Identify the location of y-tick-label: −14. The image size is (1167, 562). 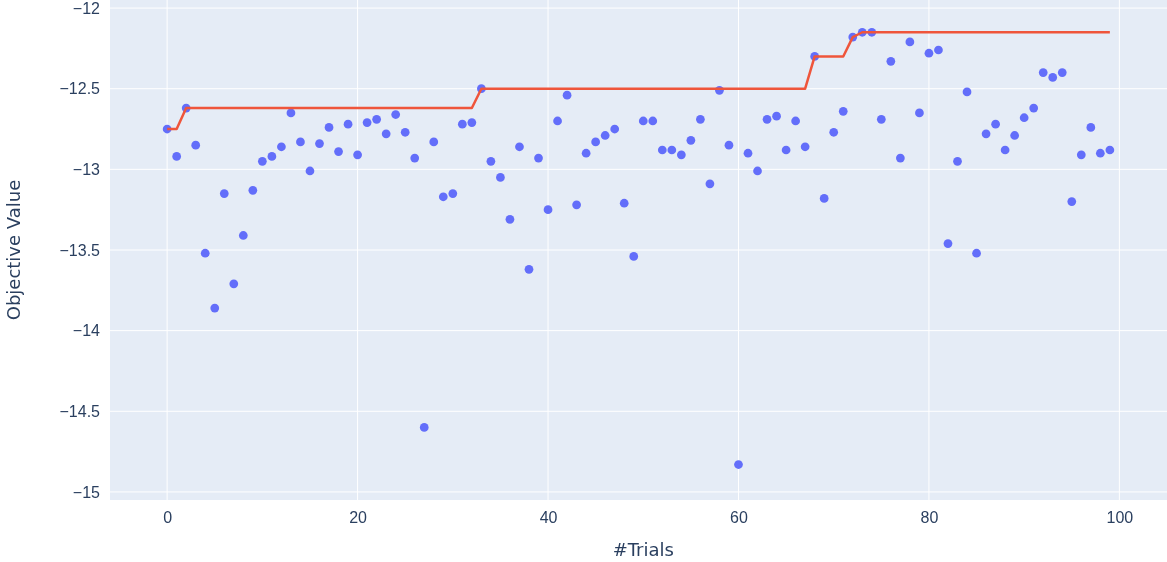
(86, 331).